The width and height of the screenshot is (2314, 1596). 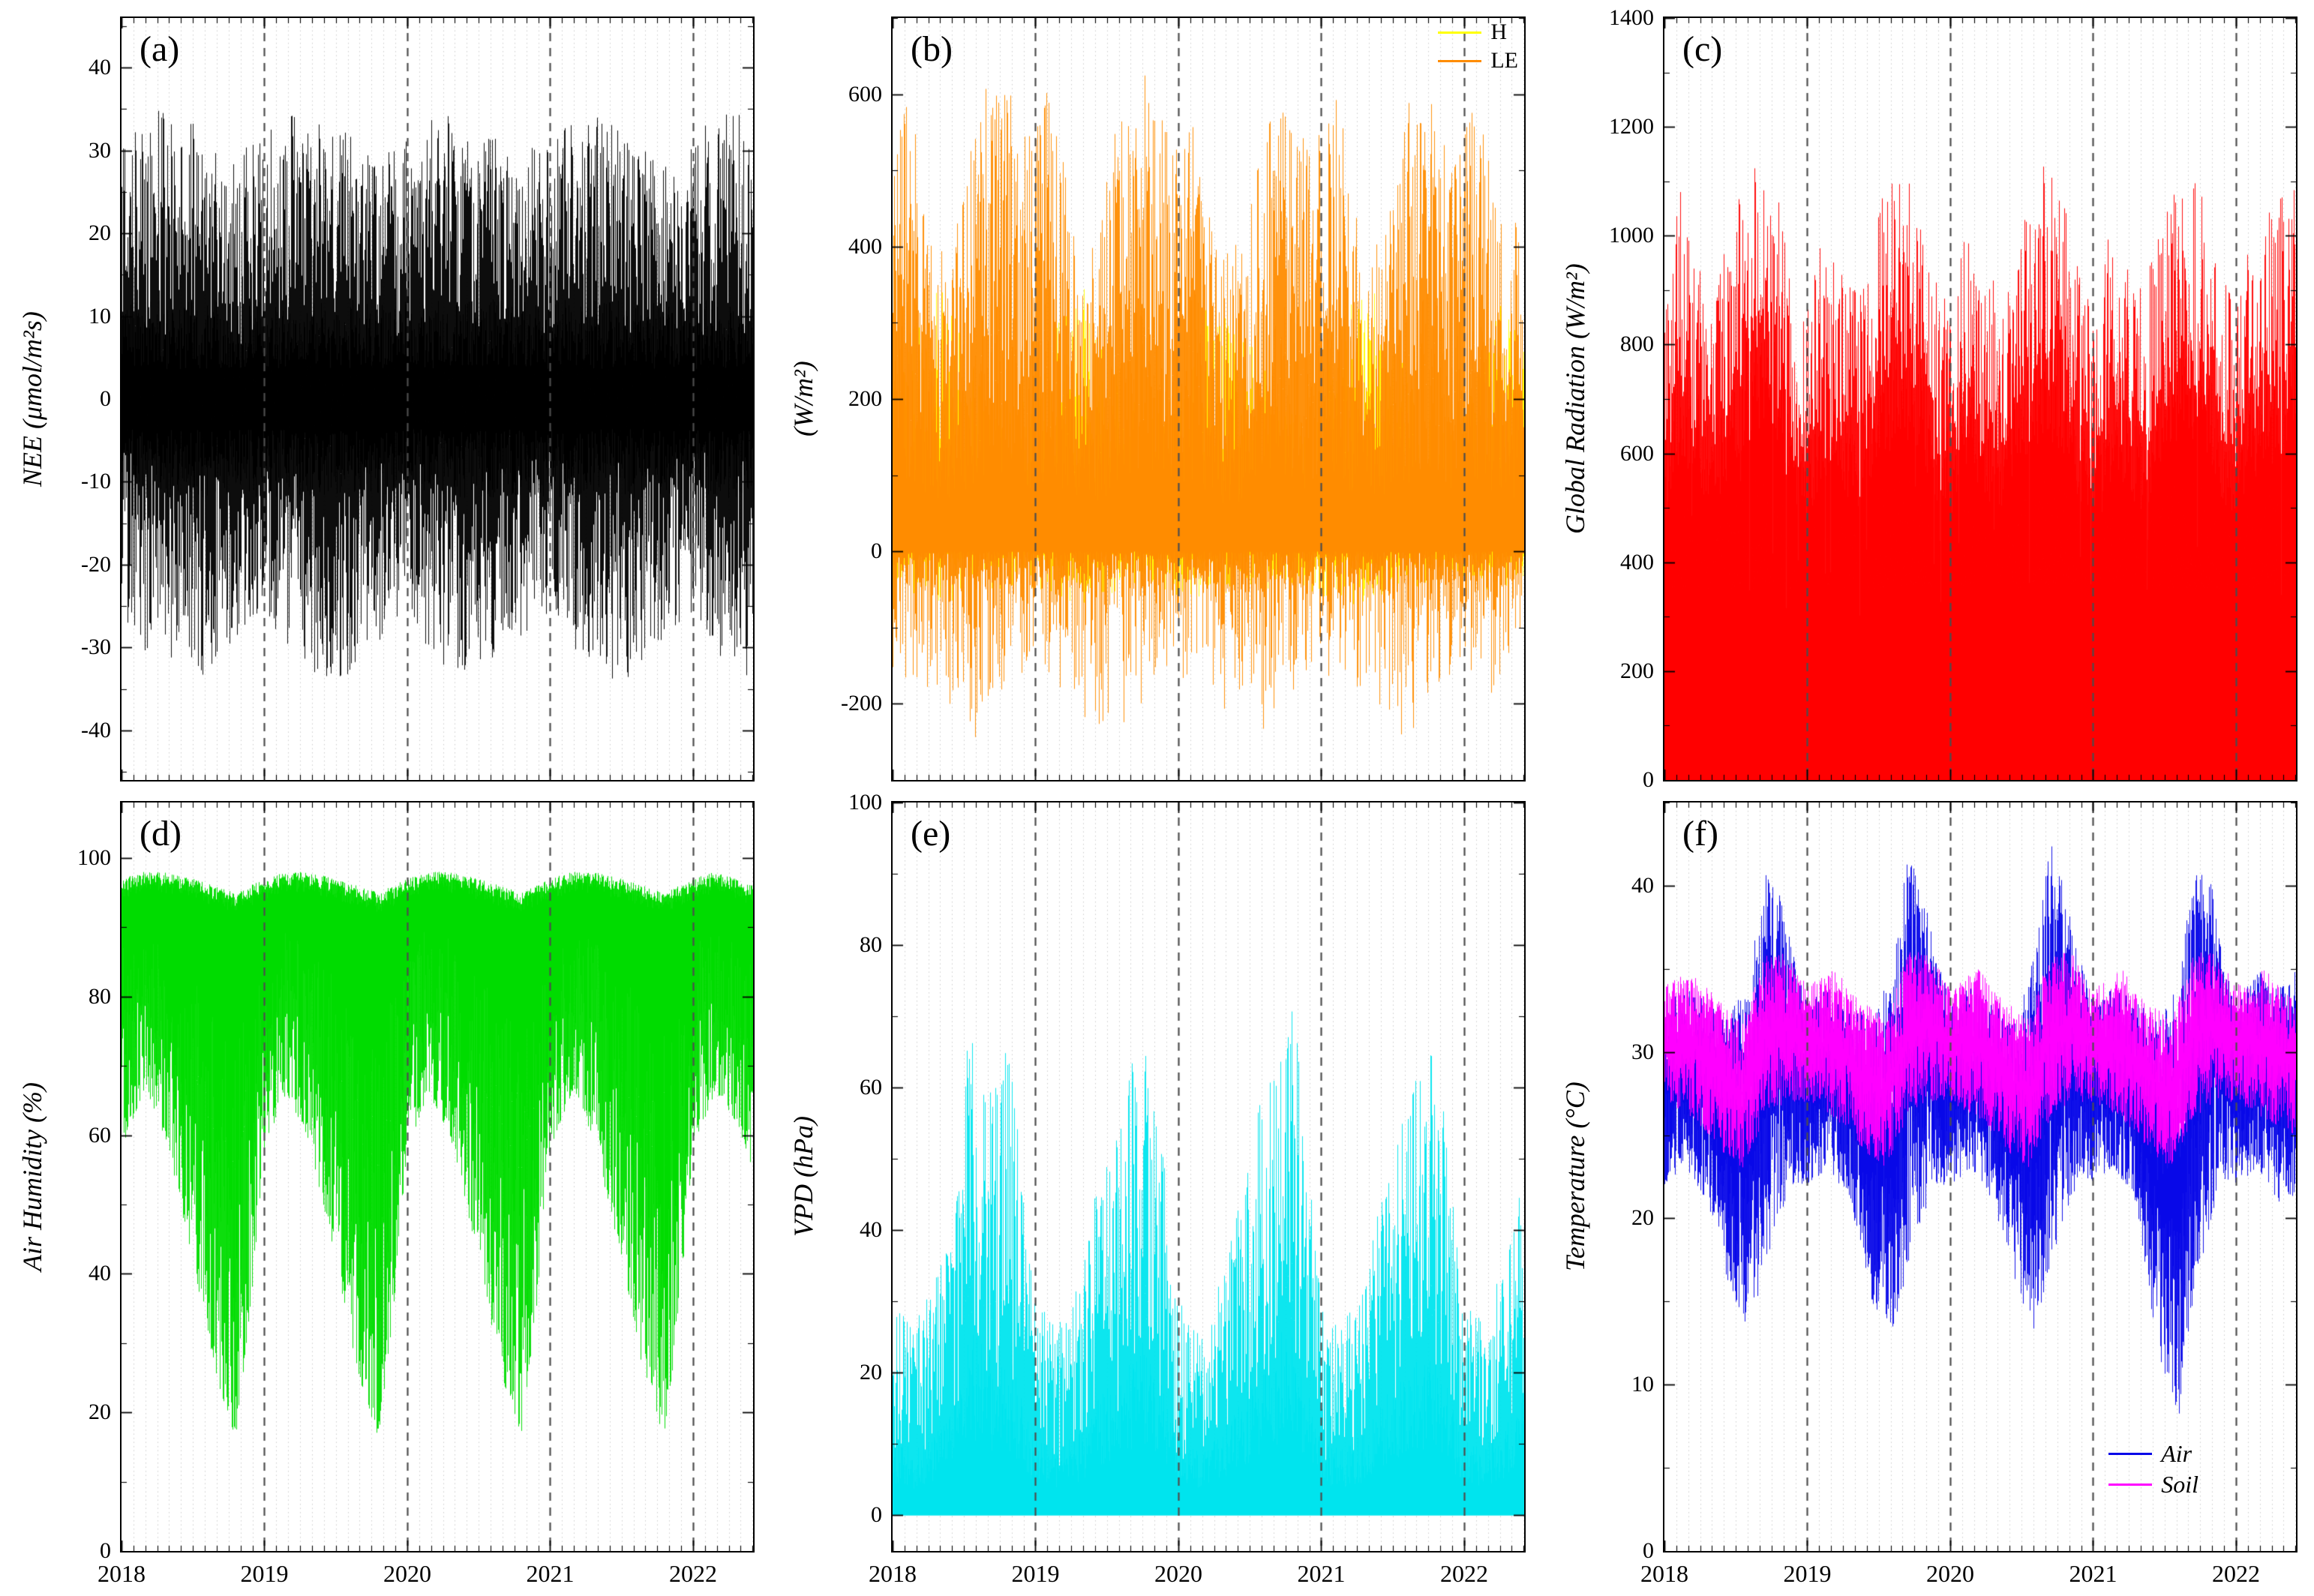 What do you see at coordinates (932, 49) in the screenshot?
I see `panel-letter-b: (b)` at bounding box center [932, 49].